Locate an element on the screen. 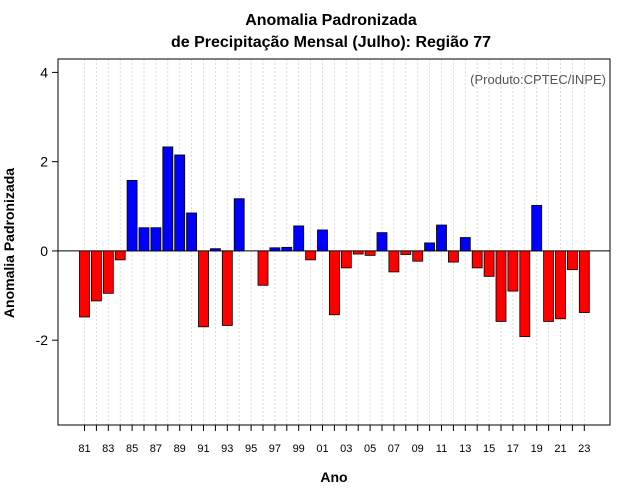 Image resolution: width=640 pixels, height=500 pixels. x-tick-label: 89 is located at coordinates (180, 449).